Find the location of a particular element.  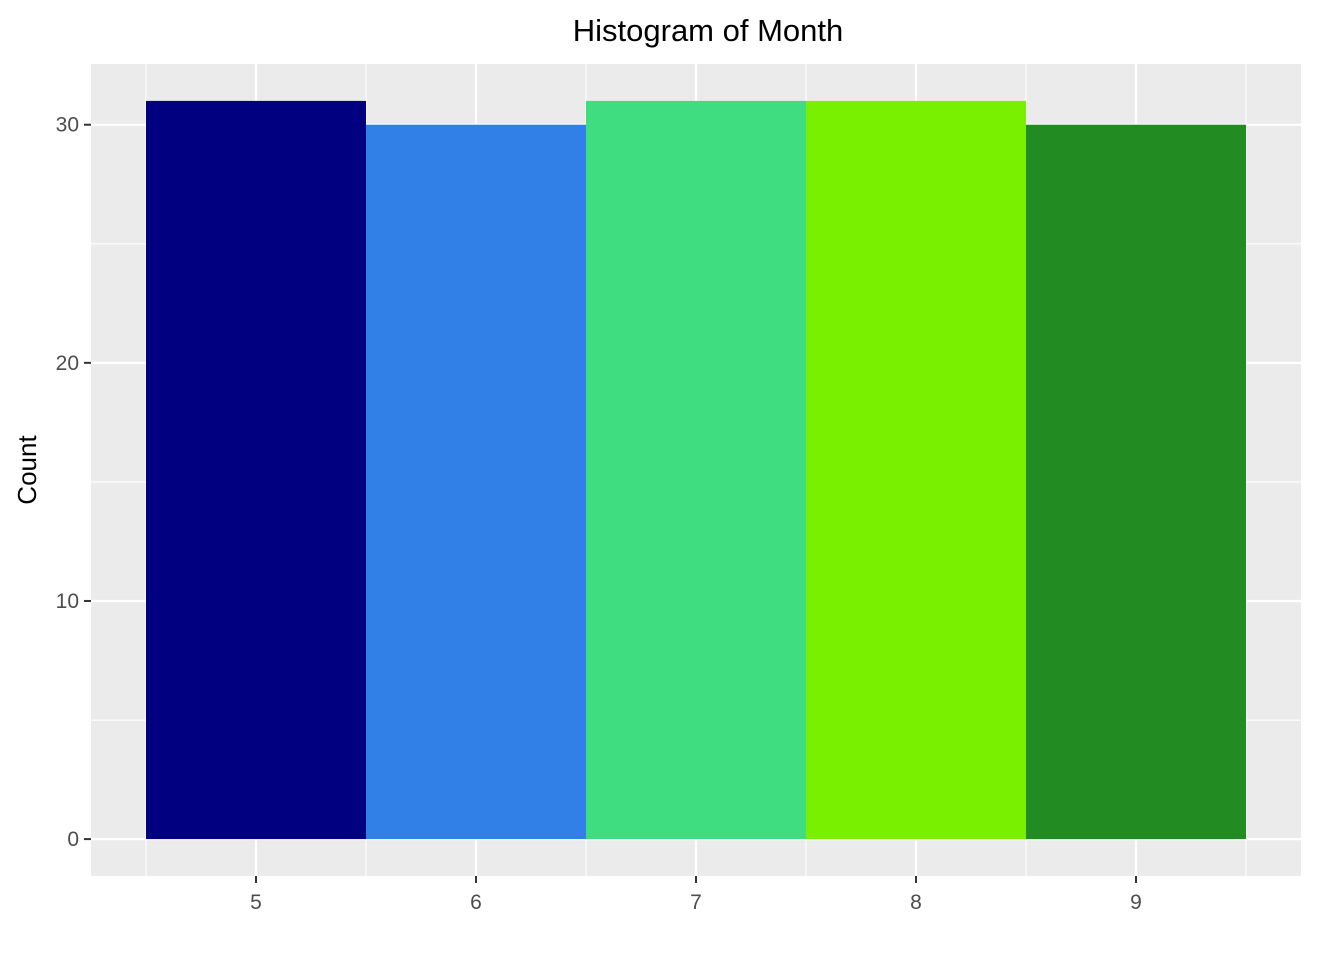

x-axis: 5 6 7 8 9 is located at coordinates (696, 895).